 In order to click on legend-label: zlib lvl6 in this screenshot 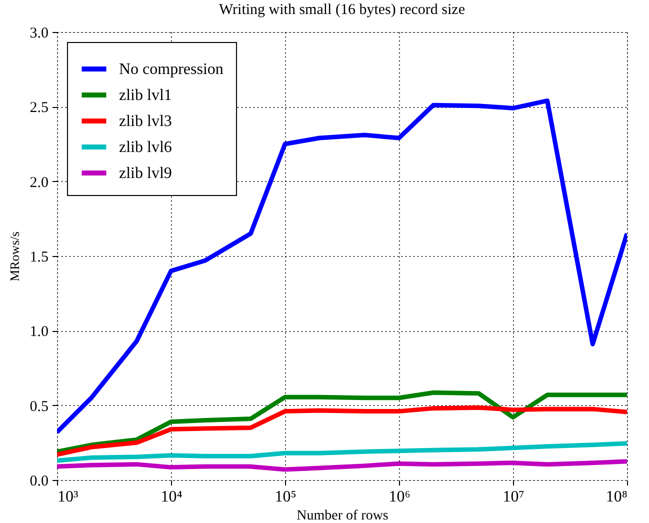, I will do `click(145, 147)`.